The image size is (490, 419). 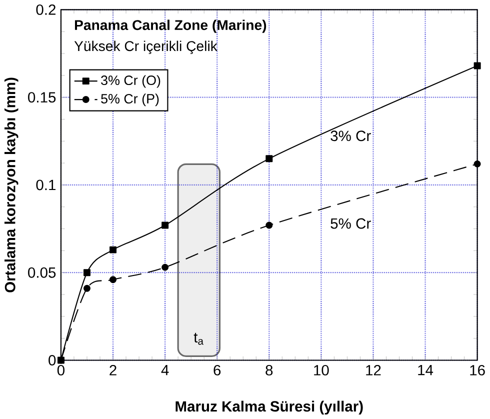 What do you see at coordinates (165, 370) in the screenshot?
I see `x-tick-label: 4` at bounding box center [165, 370].